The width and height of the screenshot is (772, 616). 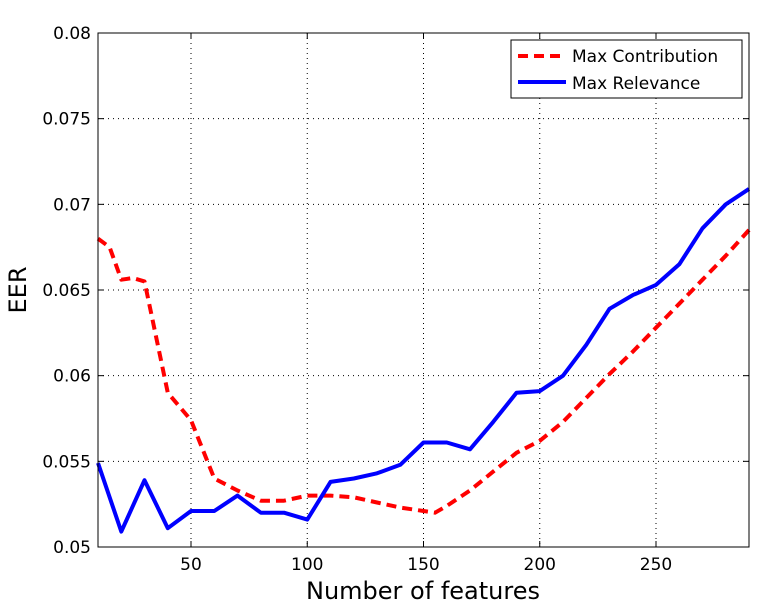 I want to click on x-tick-labels: 50 100 150 200 250, so click(x=426, y=565).